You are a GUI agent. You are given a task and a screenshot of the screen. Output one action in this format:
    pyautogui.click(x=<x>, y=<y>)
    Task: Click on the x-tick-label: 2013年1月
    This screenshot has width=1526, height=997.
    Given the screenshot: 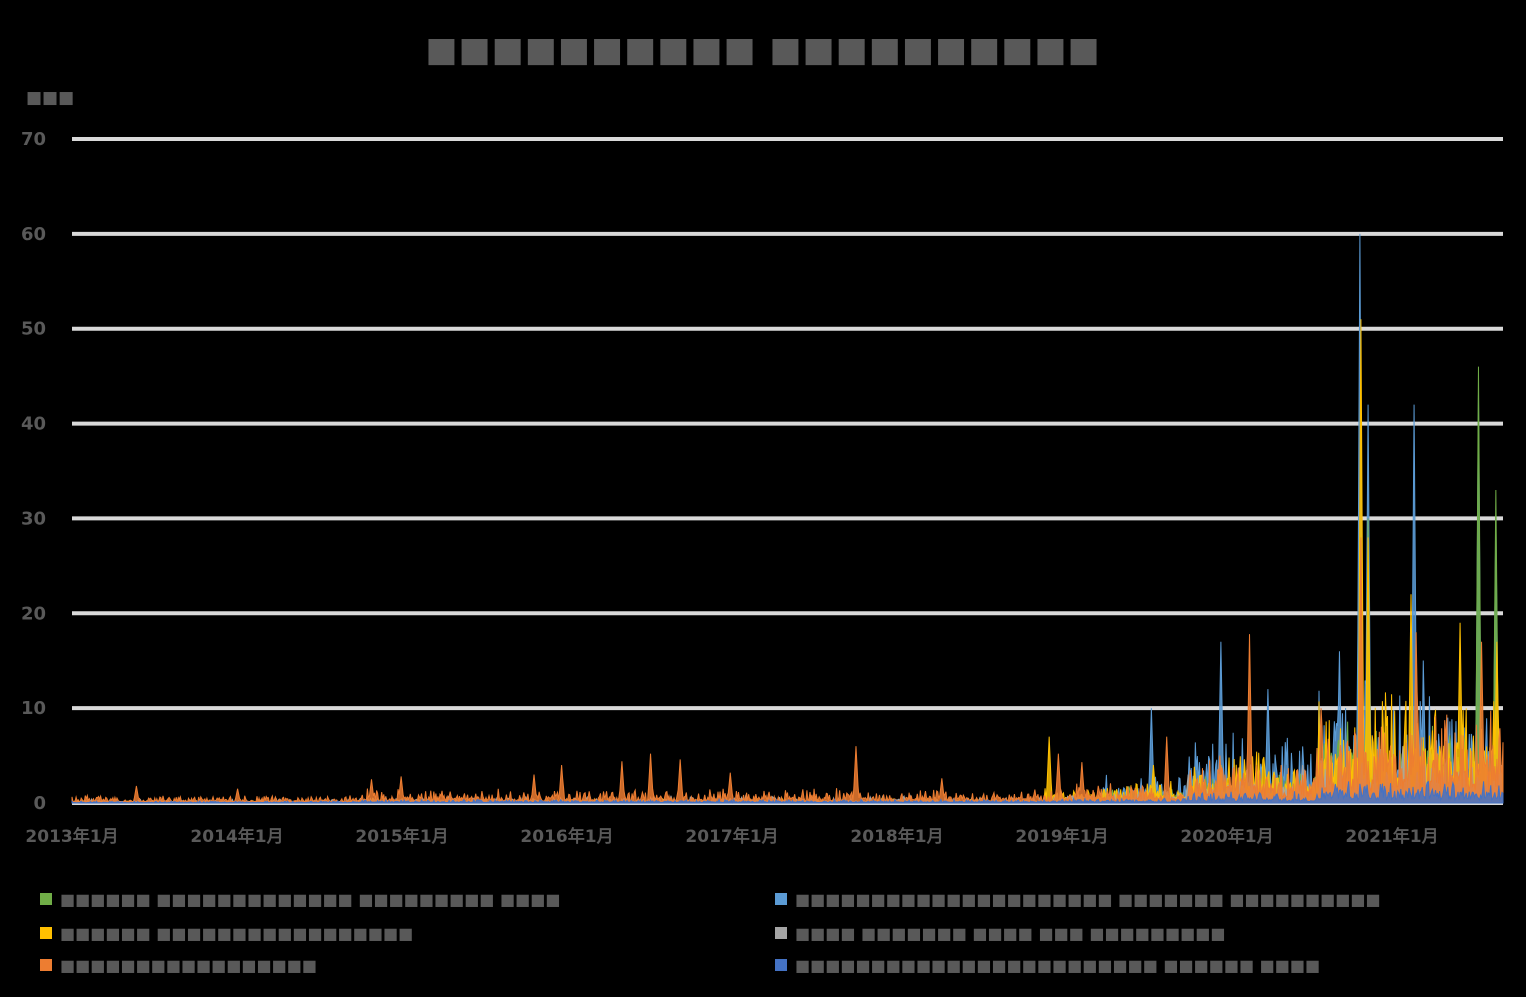 What is the action you would take?
    pyautogui.click(x=71, y=836)
    